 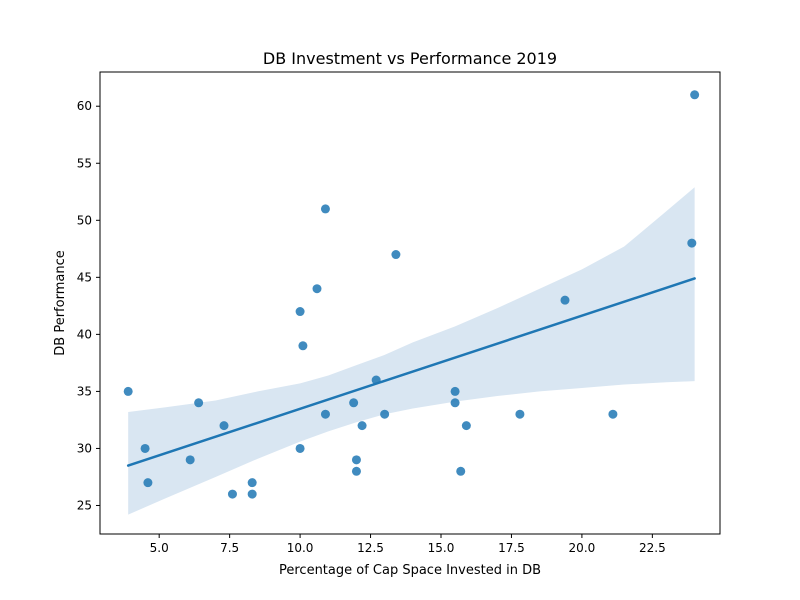 What do you see at coordinates (84, 391) in the screenshot?
I see `y-tick-label: 35` at bounding box center [84, 391].